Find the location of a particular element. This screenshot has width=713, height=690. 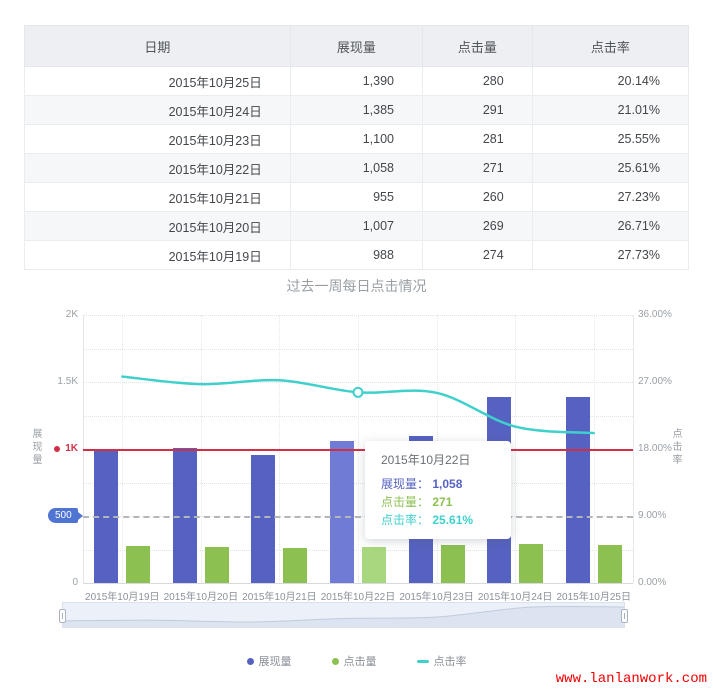

table-cell: 988 is located at coordinates (356, 255).